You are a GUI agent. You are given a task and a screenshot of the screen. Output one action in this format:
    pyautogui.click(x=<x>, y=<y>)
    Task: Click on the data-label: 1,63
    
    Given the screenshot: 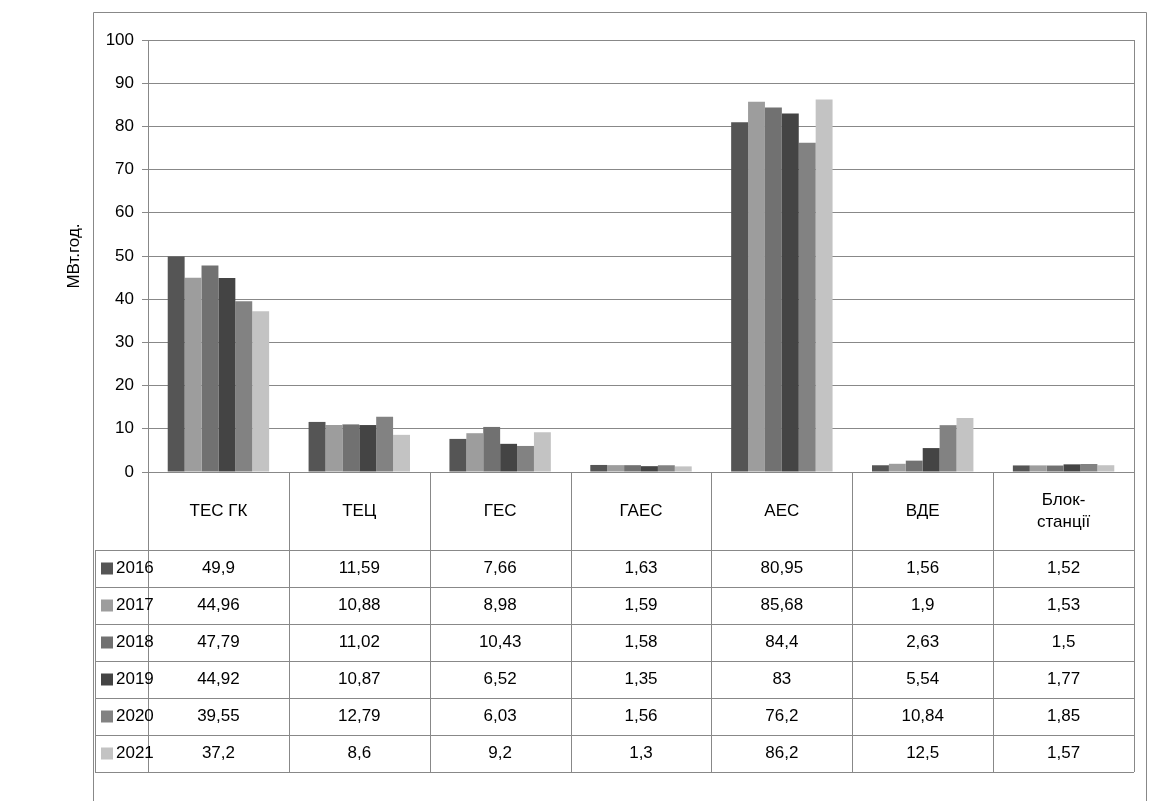 What is the action you would take?
    pyautogui.click(x=641, y=568)
    